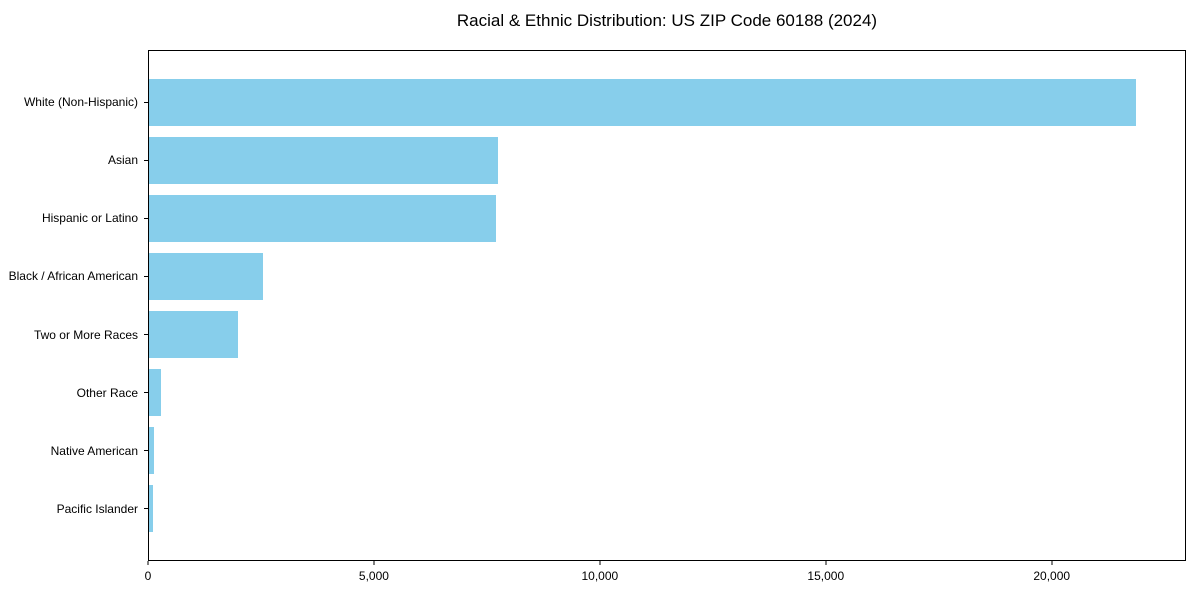 The image size is (1200, 600). Describe the element at coordinates (826, 576) in the screenshot. I see `x-tick-label: 15,000` at that location.